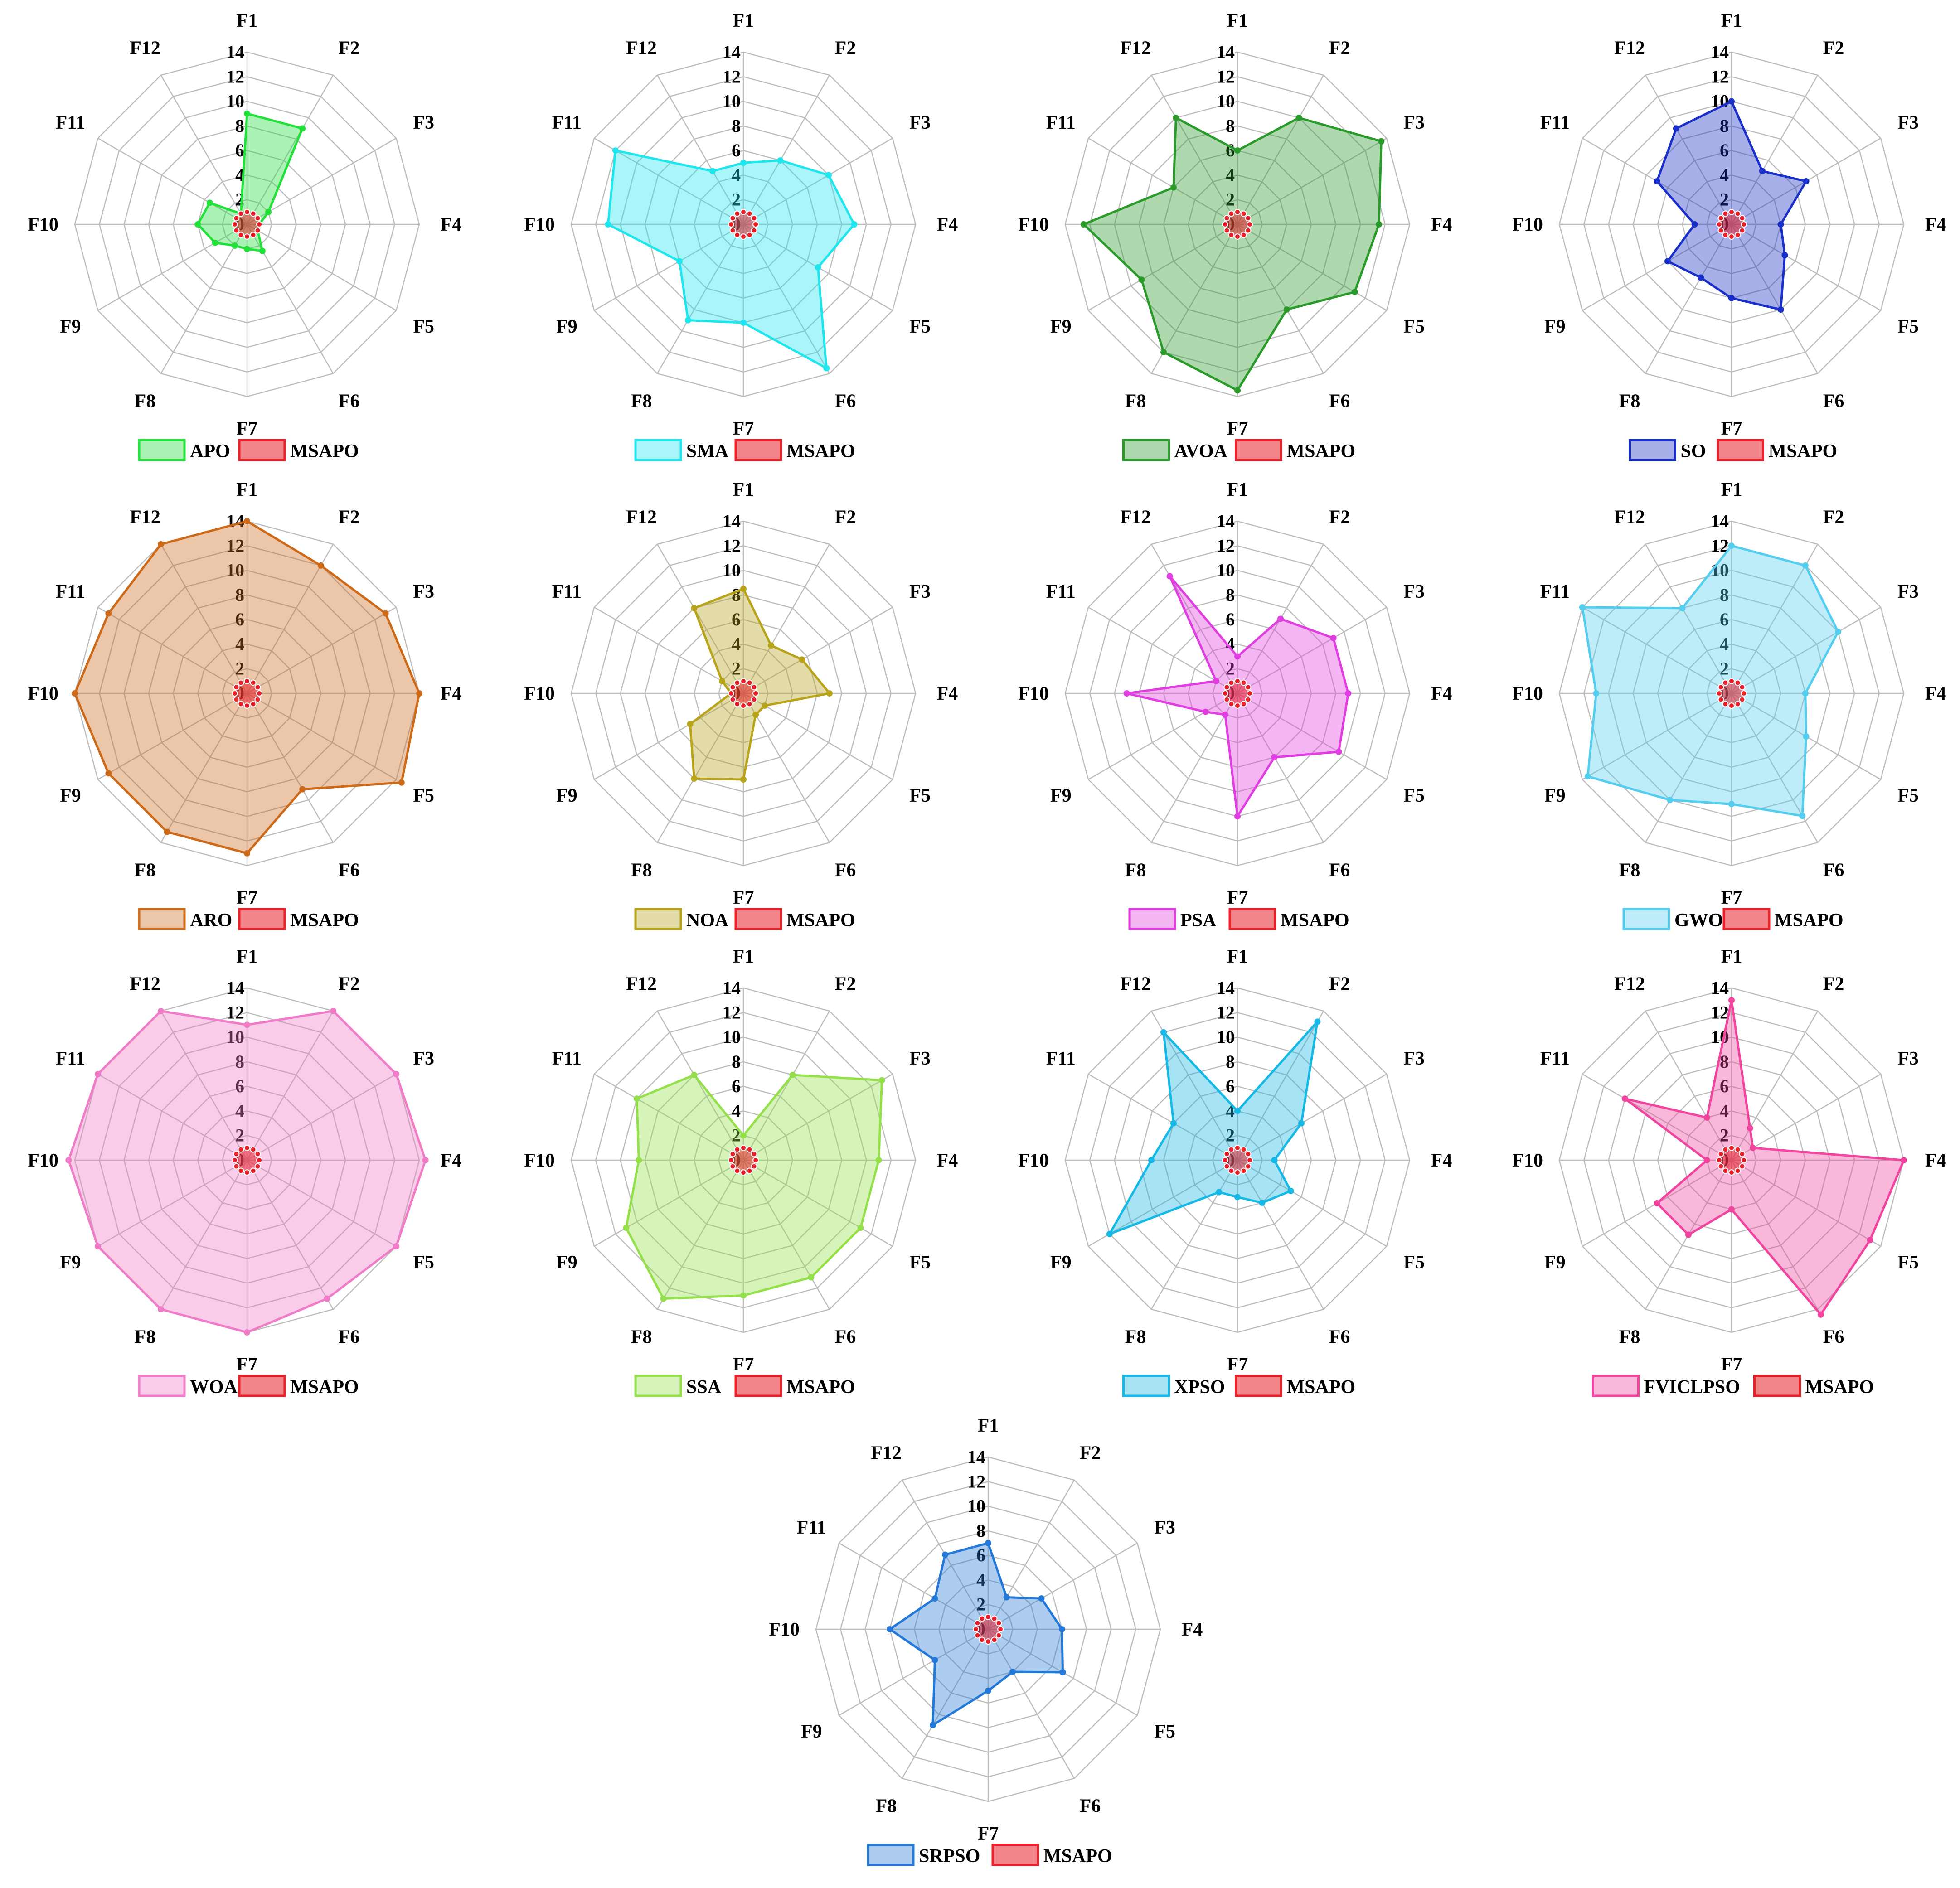  What do you see at coordinates (1237, 657) in the screenshot?
I see `data-point-psa-f1` at bounding box center [1237, 657].